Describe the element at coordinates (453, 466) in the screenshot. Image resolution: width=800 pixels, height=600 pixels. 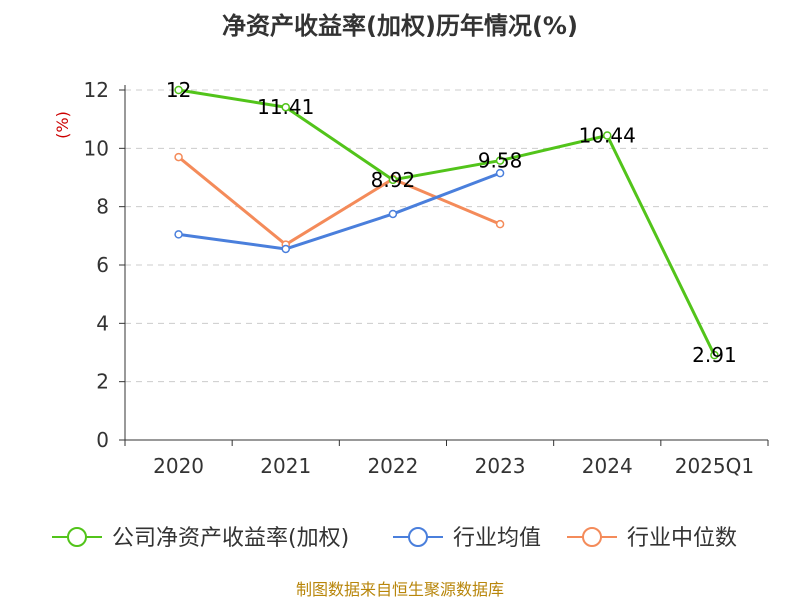
I see `x-tick-labels: 2020 2021 2022 2023 2024 2025Q1` at that location.